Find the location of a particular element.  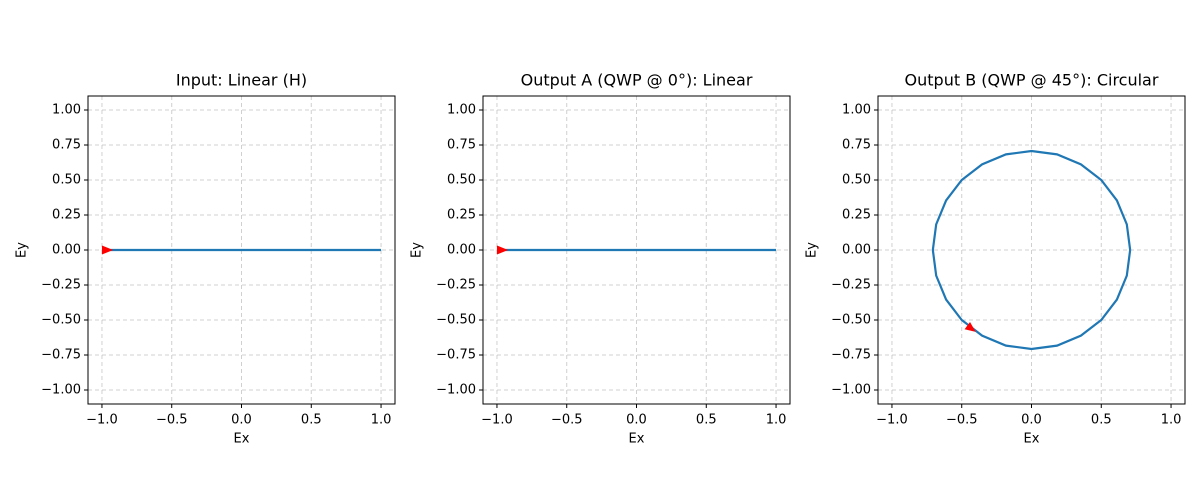

line is located at coordinates (1031, 250).